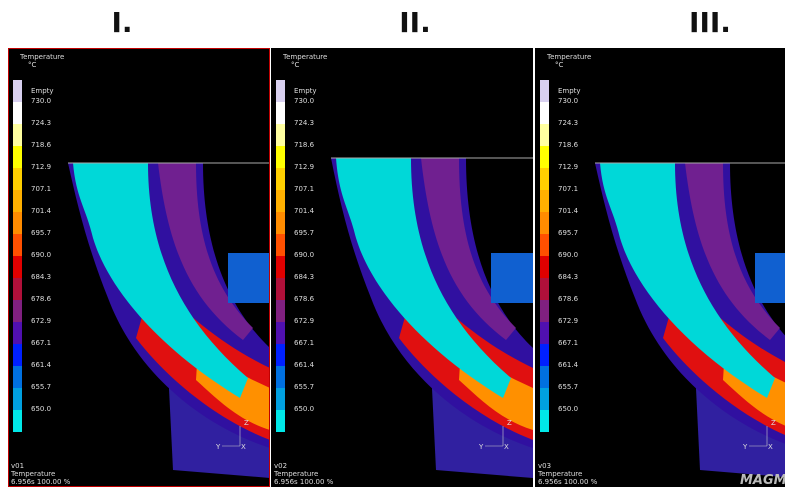 Image resolution: width=785 pixels, height=487 pixels. Describe the element at coordinates (41, 299) in the screenshot. I see `legend-label: 678.6` at that location.